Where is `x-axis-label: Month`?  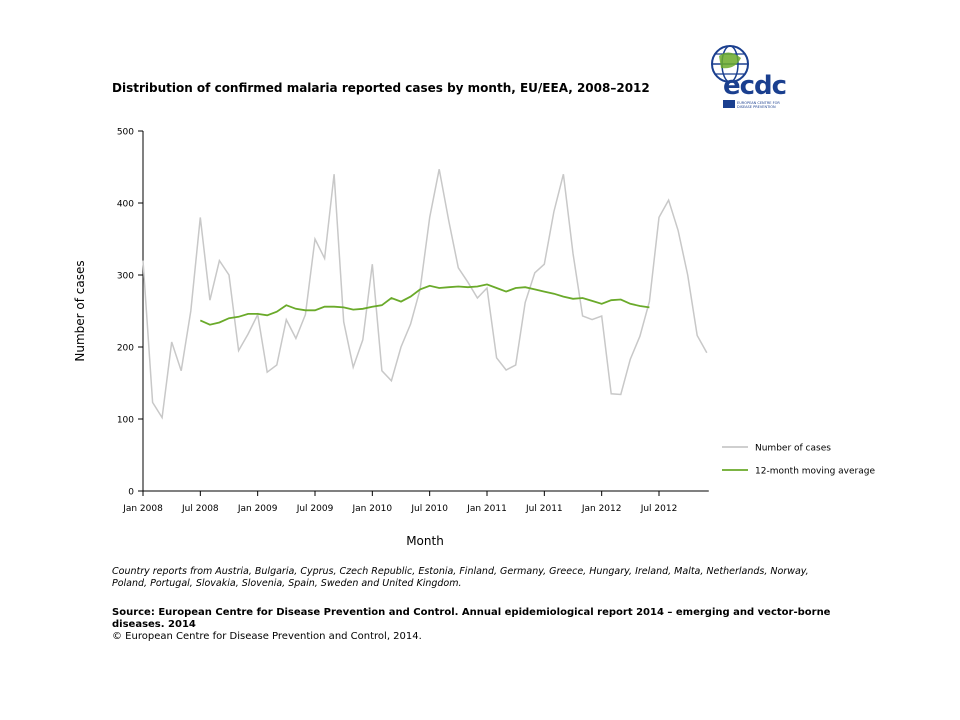
x-axis-label: Month is located at coordinates (425, 541).